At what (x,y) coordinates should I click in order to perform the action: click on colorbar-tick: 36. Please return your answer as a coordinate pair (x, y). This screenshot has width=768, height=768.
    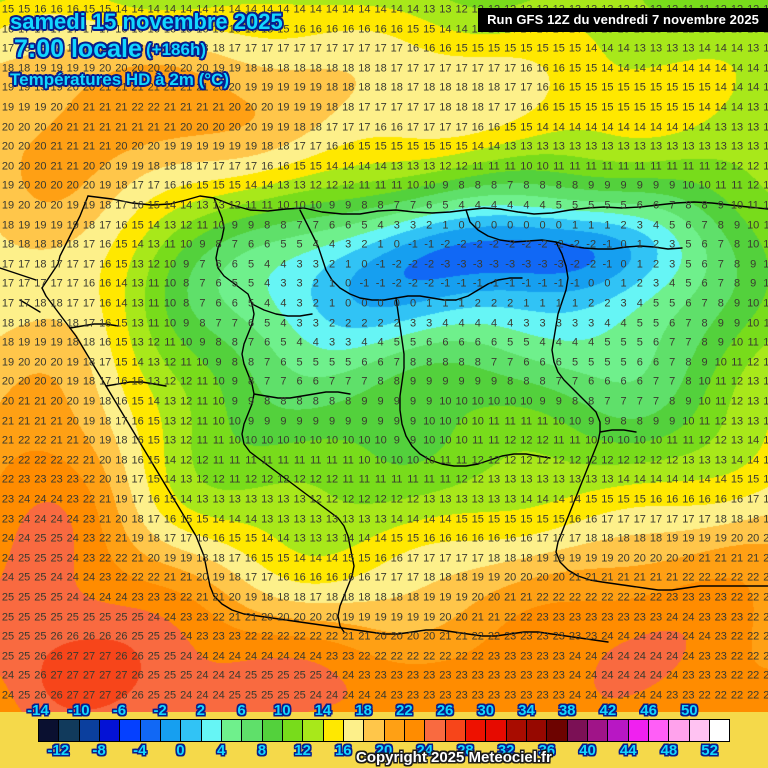
    Looking at the image, I should click on (547, 750).